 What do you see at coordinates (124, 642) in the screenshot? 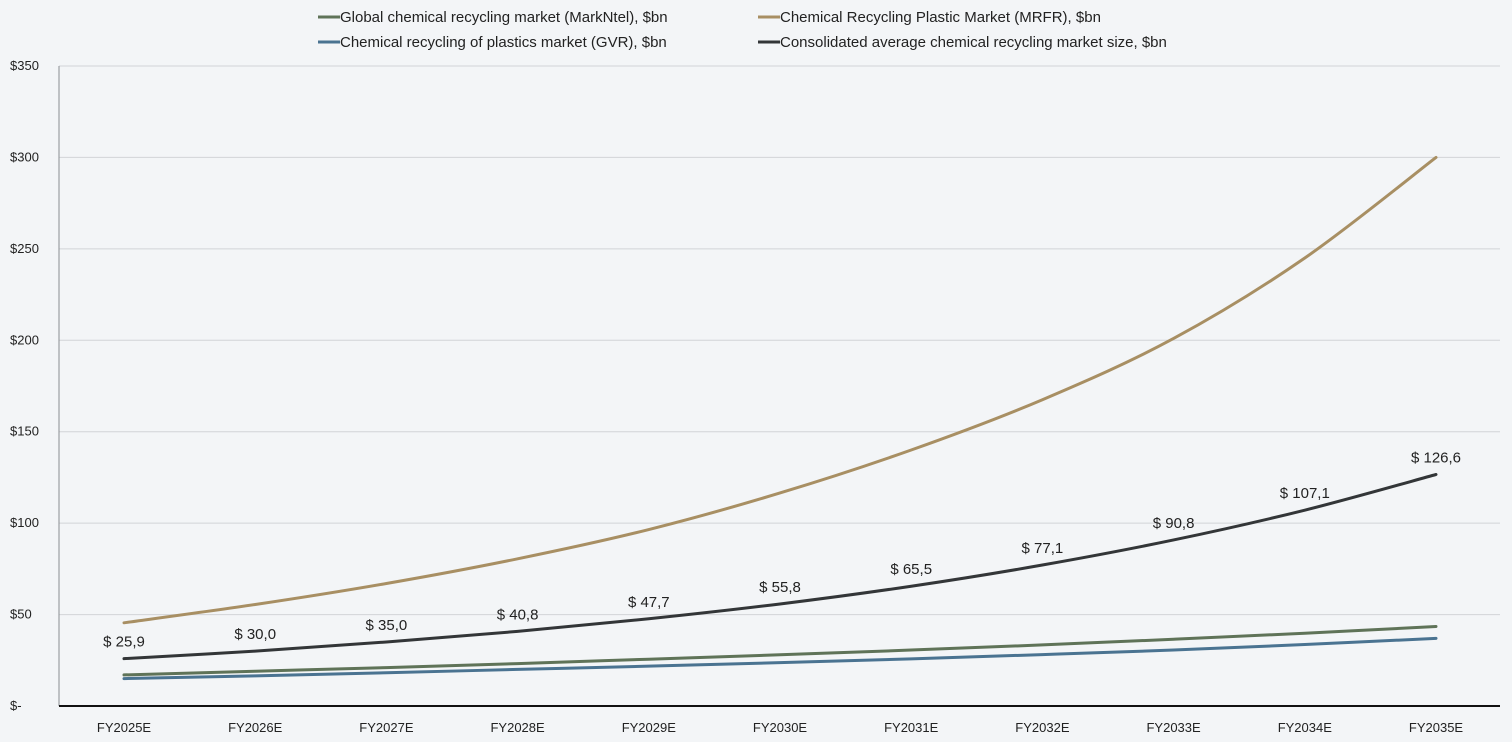
I see `data-label-avg: $ 25,9` at bounding box center [124, 642].